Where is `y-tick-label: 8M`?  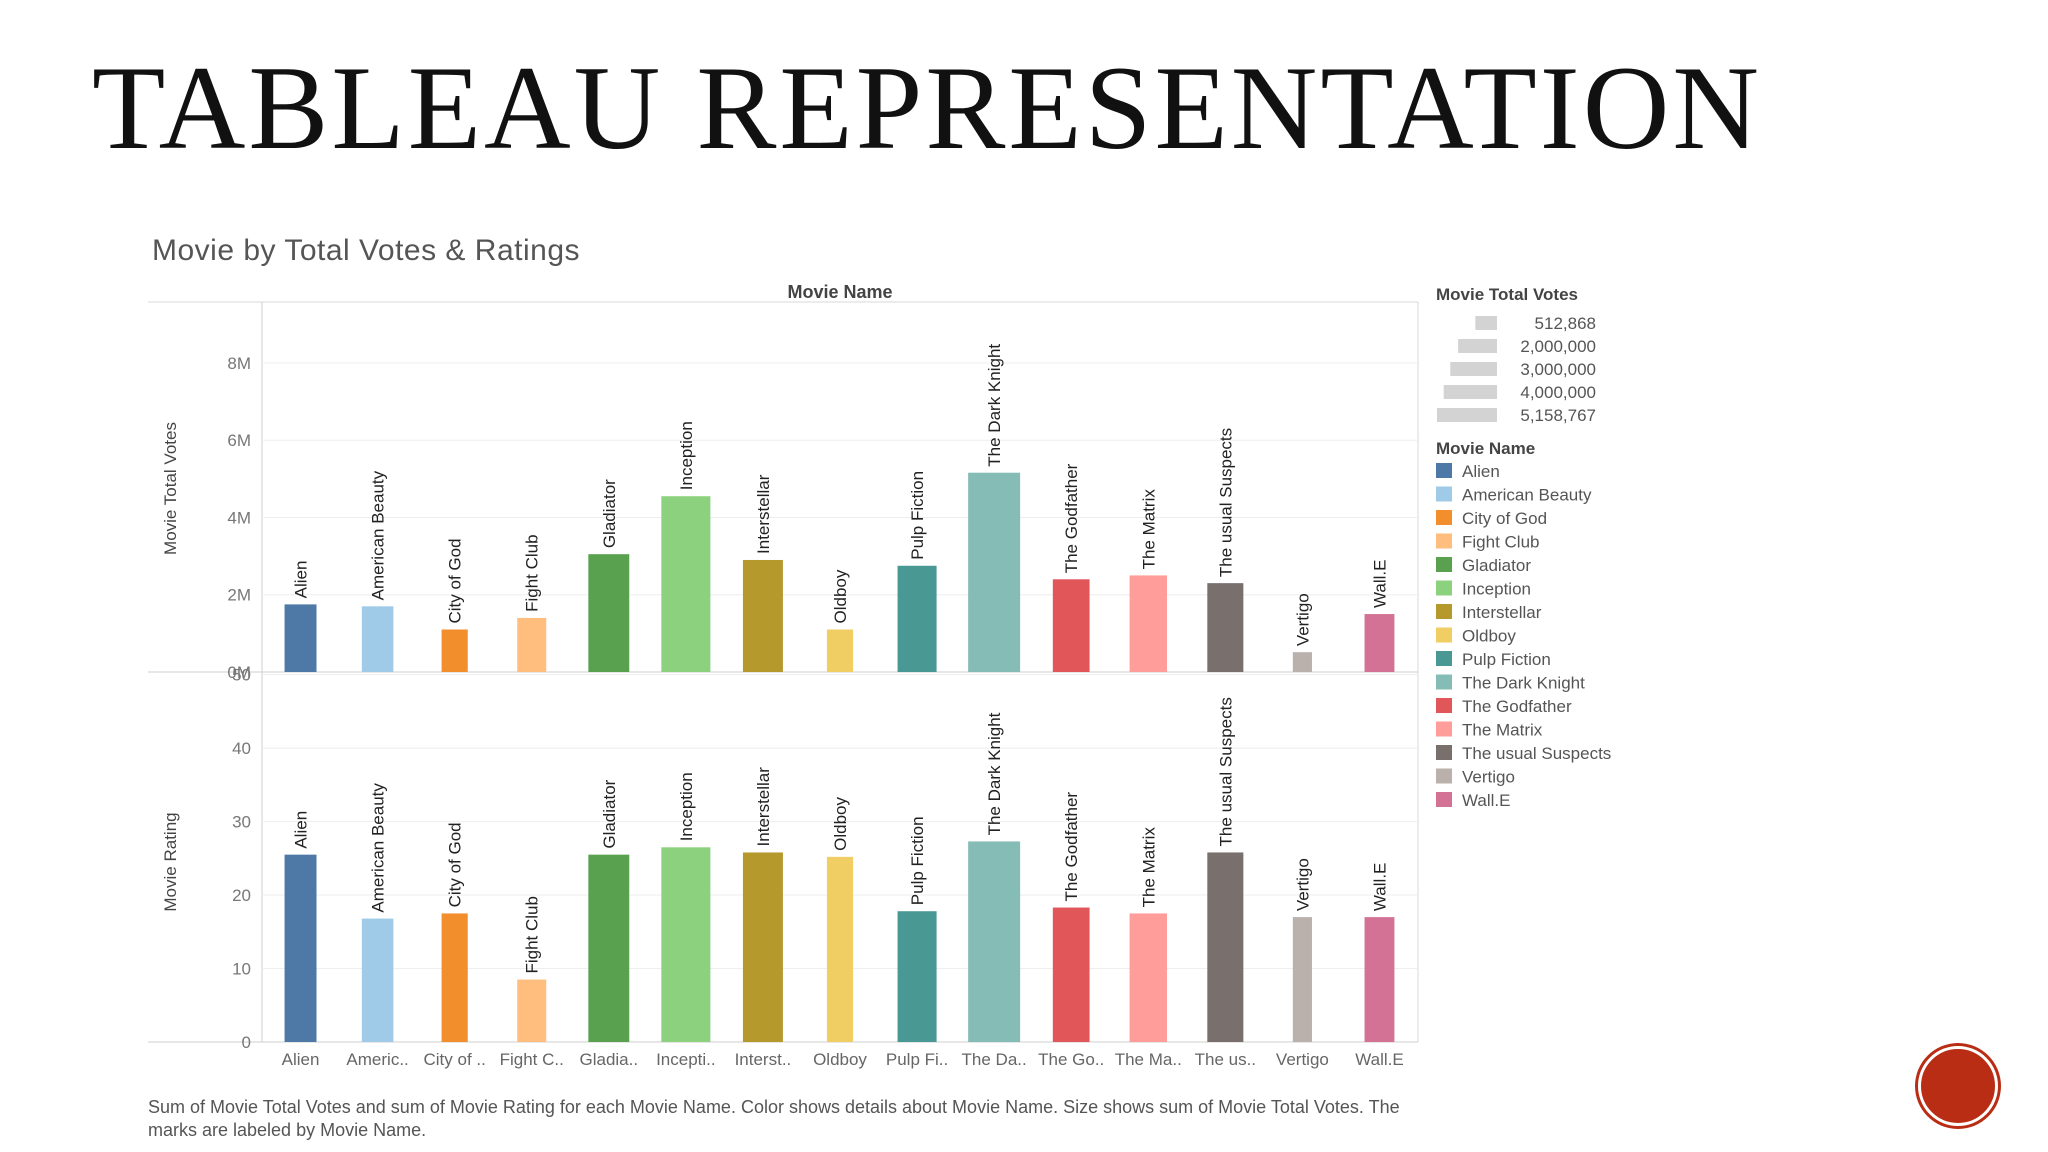 y-tick-label: 8M is located at coordinates (239, 363).